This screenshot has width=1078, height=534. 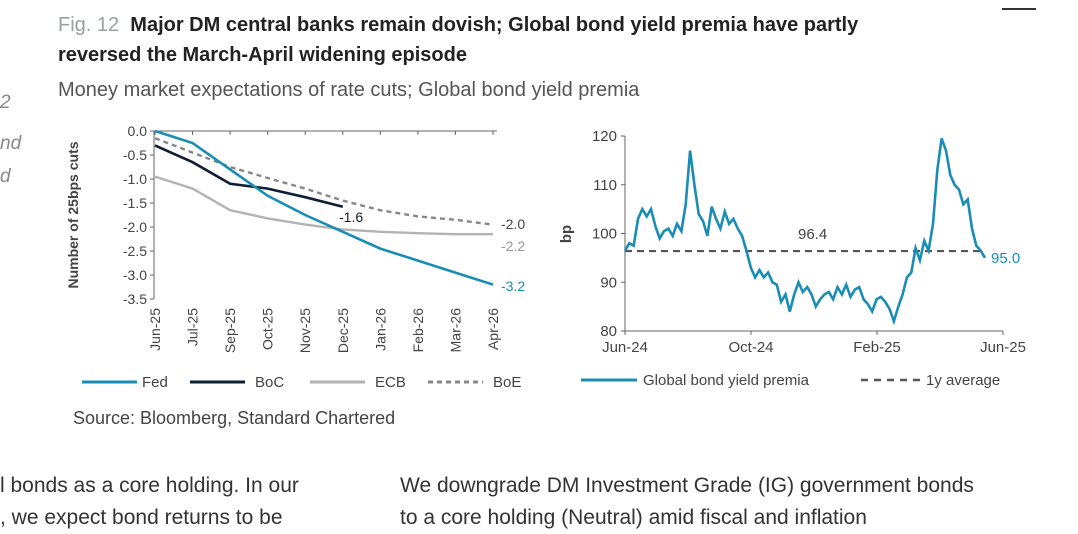 What do you see at coordinates (418, 330) in the screenshot?
I see `x-tick-label: Feb-26` at bounding box center [418, 330].